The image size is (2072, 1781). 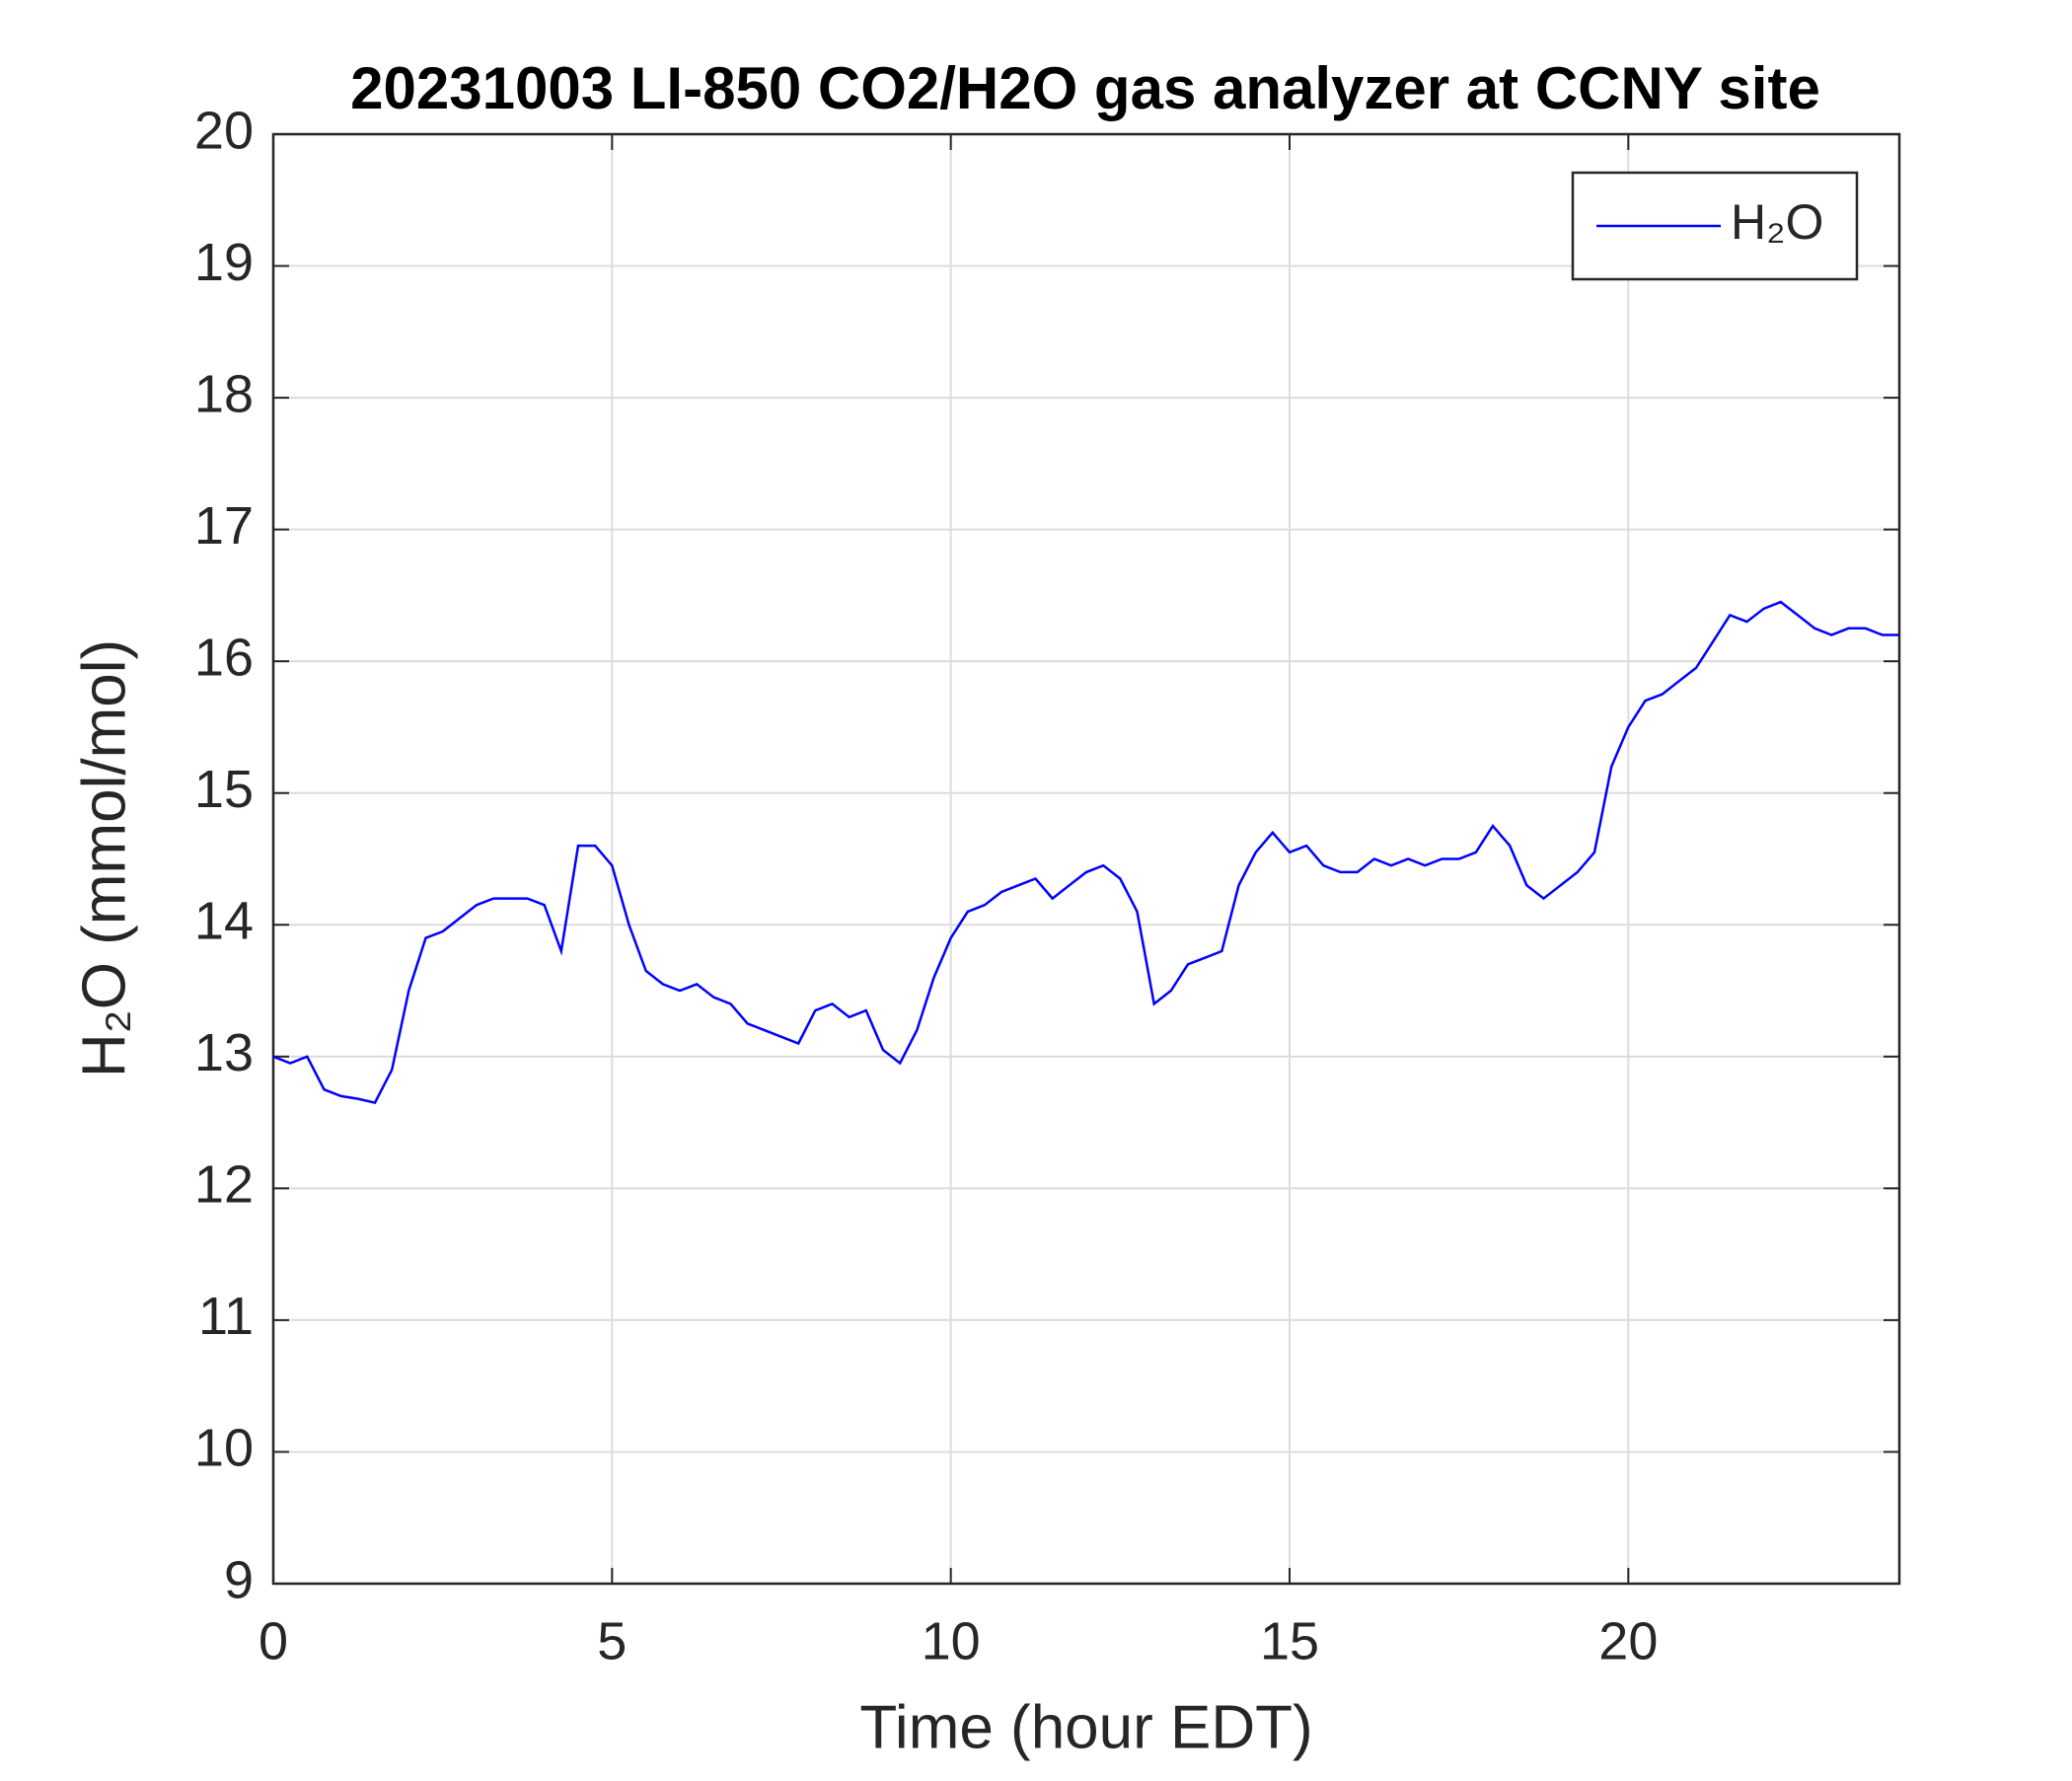 I want to click on y-tick-label: 18, so click(x=224, y=393).